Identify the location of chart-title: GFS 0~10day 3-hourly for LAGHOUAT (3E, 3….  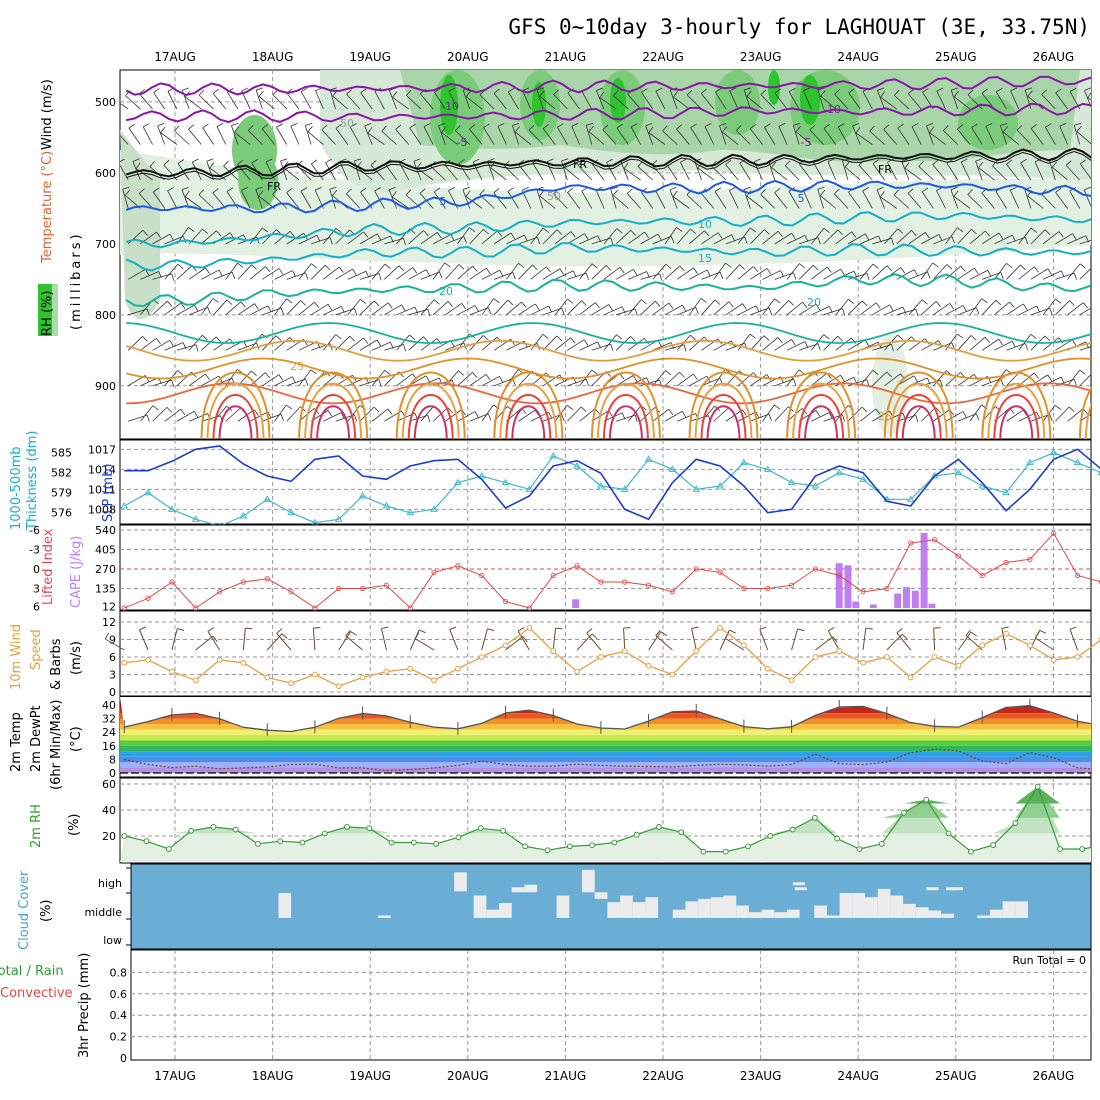
(799, 27).